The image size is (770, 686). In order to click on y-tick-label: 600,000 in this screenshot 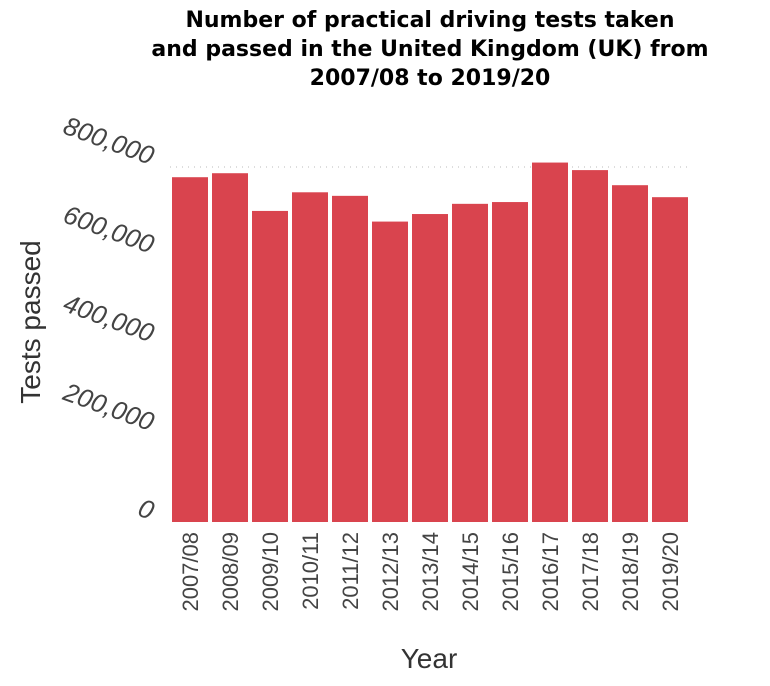, I will do `click(109, 229)`.